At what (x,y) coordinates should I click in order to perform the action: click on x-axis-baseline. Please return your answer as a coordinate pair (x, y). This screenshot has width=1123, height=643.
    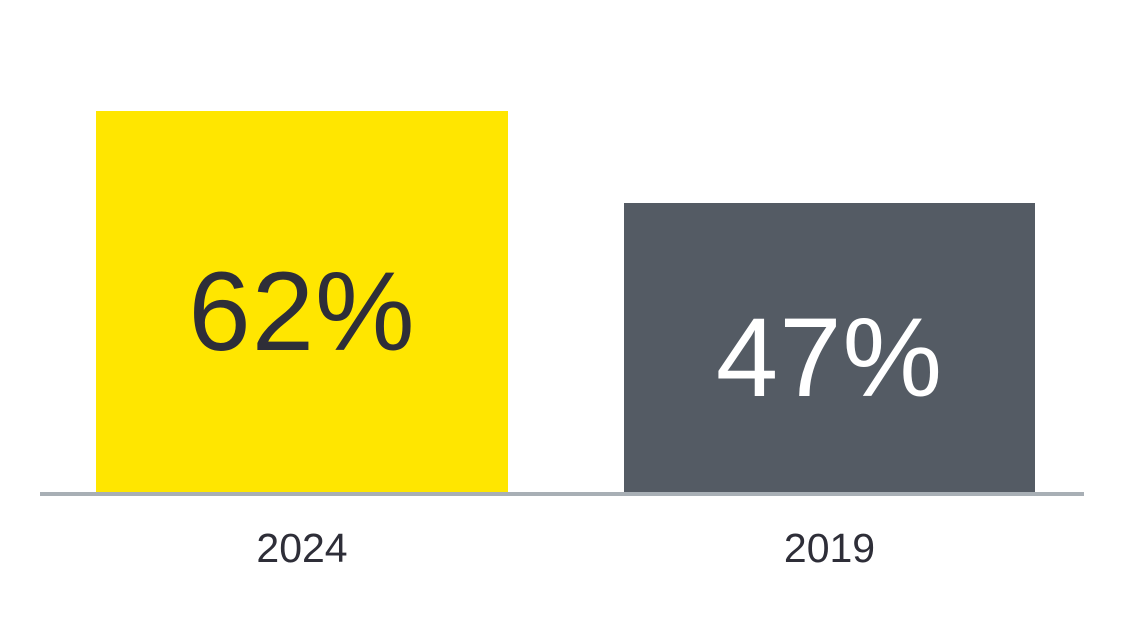
    Looking at the image, I should click on (562, 494).